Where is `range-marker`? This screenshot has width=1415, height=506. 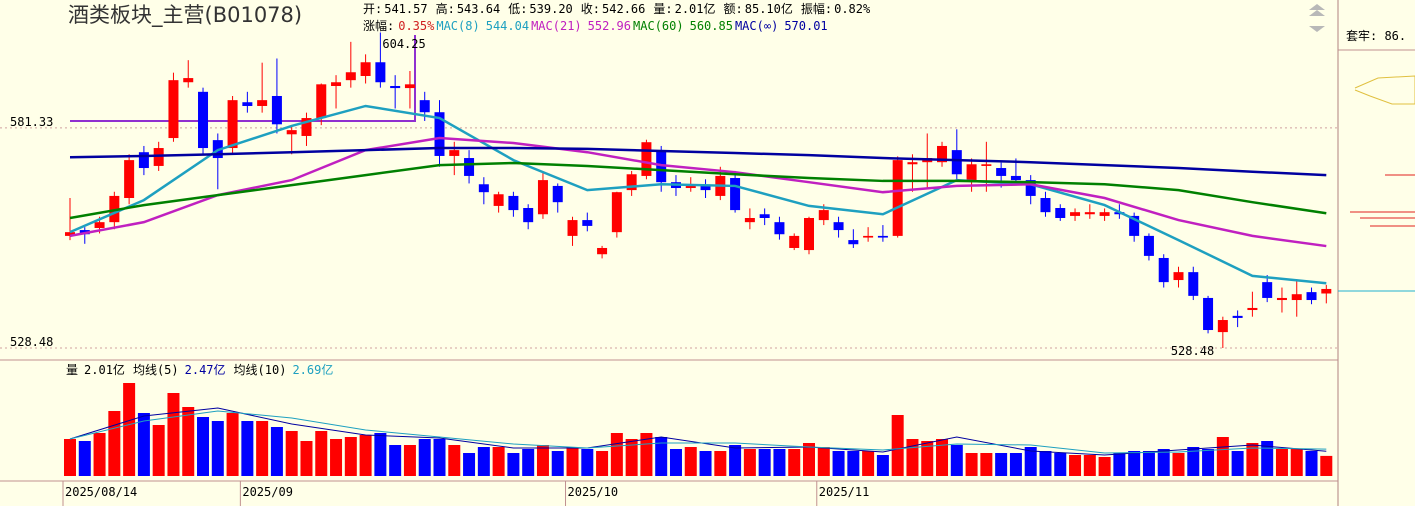
range-marker is located at coordinates (243, 78).